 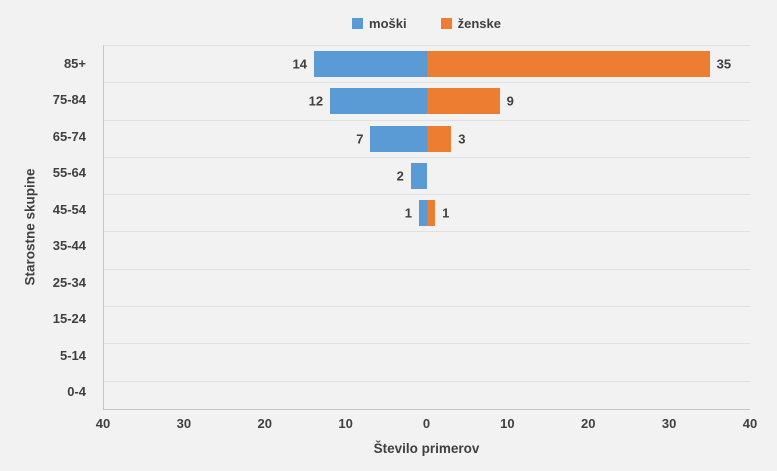 What do you see at coordinates (69, 136) in the screenshot?
I see `y-axis-label: 65-74` at bounding box center [69, 136].